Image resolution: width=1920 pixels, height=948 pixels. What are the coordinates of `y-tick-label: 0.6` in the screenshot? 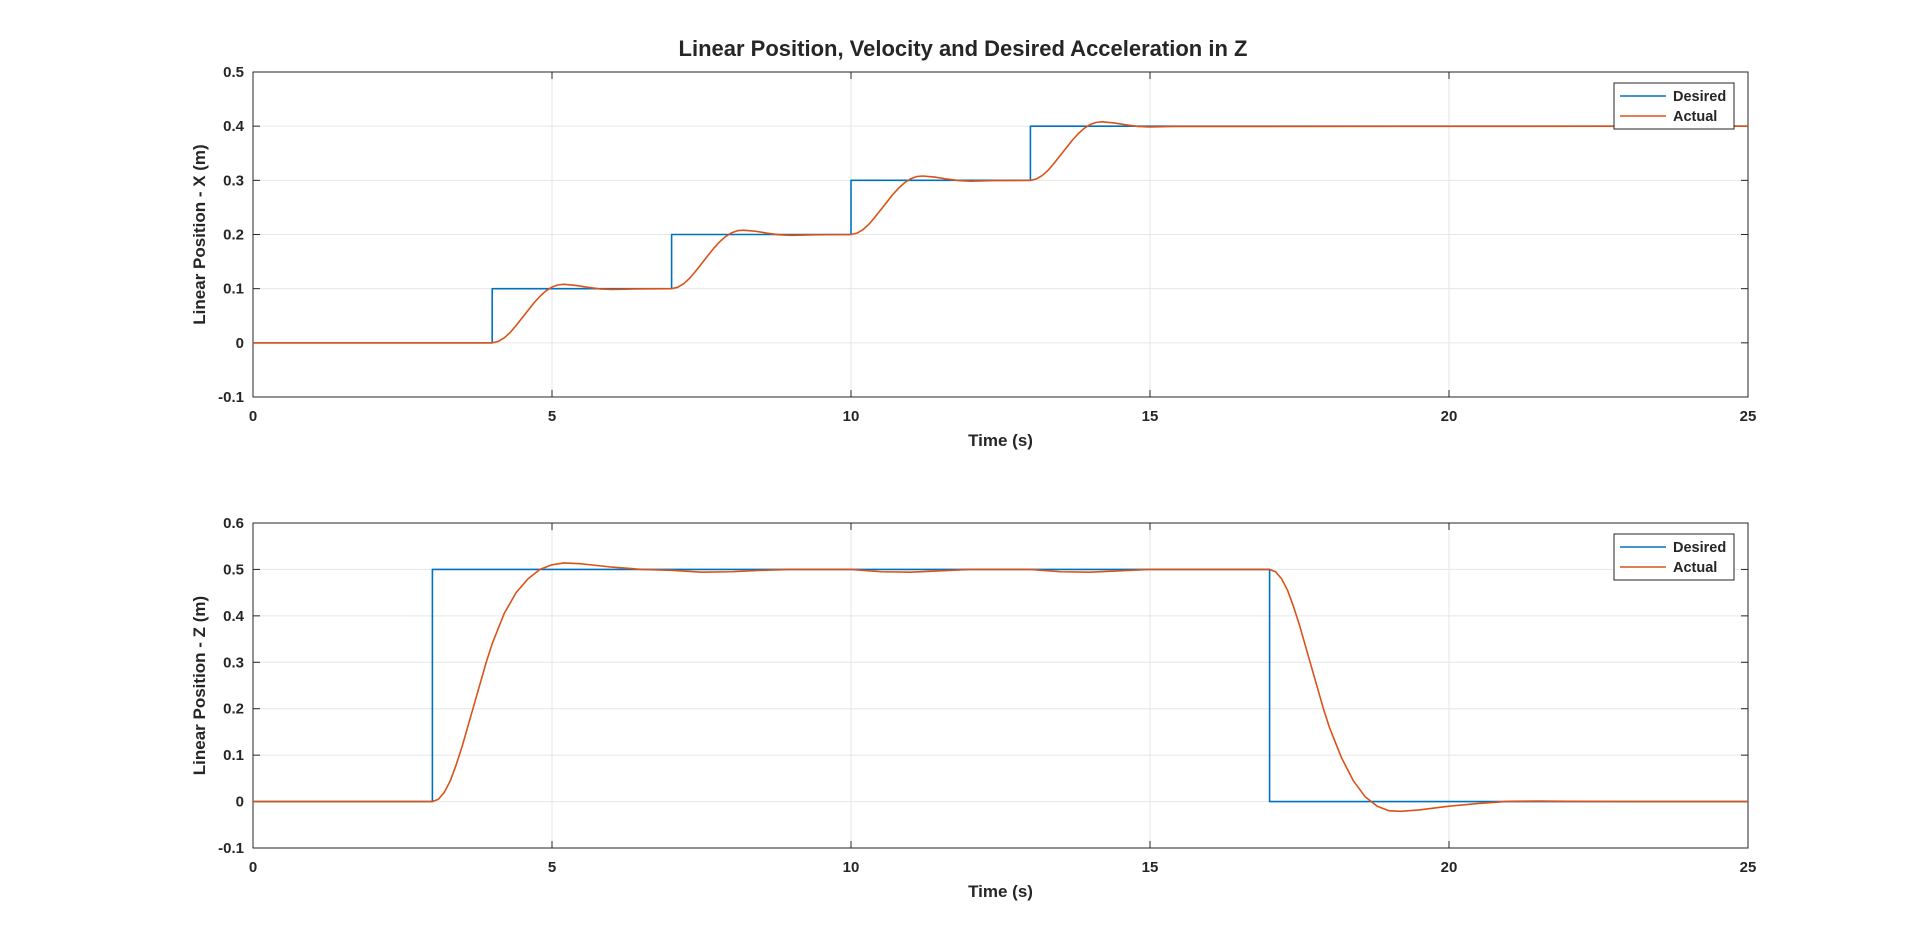 It's located at (233, 523).